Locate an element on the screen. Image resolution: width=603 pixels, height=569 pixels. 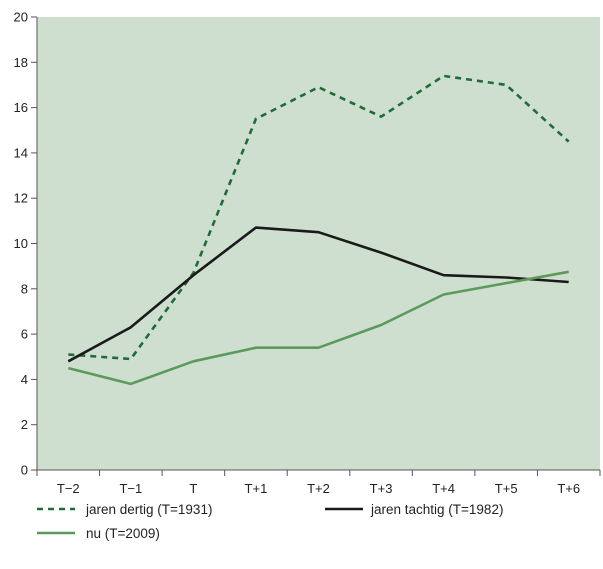
legend-item-2: nu (T=2009) is located at coordinates (98, 533).